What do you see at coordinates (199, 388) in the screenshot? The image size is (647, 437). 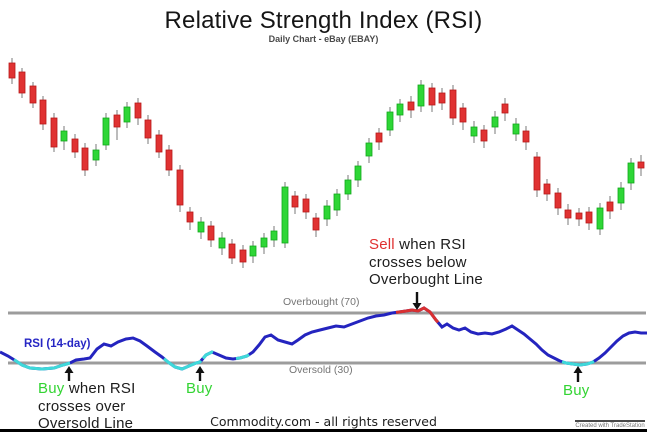 I see `buy-label-2: Buy` at bounding box center [199, 388].